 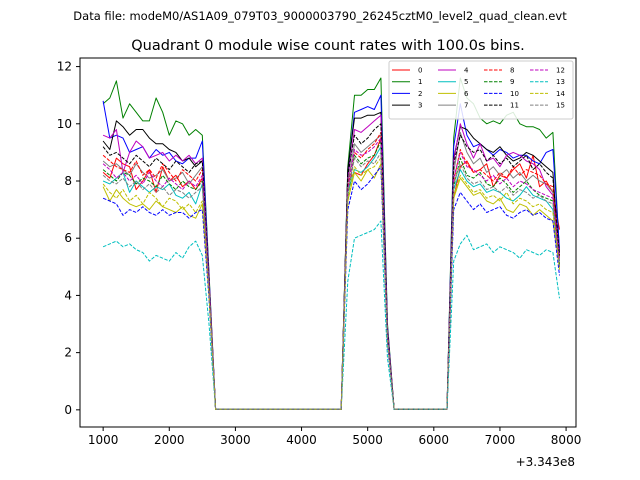 I want to click on x-tick-label: 2000, so click(x=169, y=440).